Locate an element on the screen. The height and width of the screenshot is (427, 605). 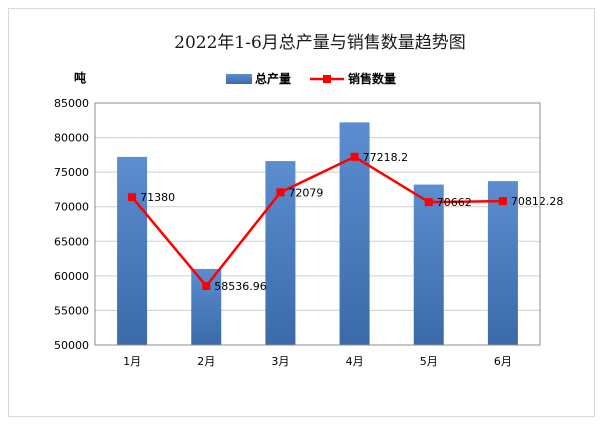
y-tick-label: 55000 is located at coordinates (71, 310).